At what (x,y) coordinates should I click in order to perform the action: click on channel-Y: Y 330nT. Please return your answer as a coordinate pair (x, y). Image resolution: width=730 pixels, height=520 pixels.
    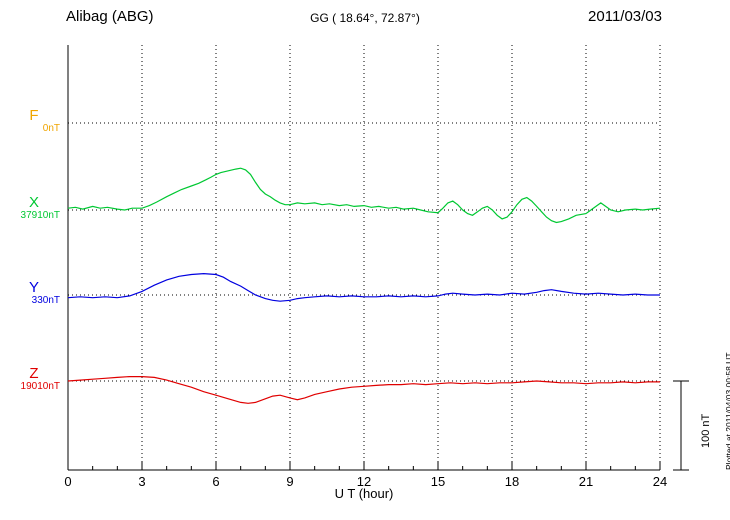
    Looking at the image, I should click on (34, 293).